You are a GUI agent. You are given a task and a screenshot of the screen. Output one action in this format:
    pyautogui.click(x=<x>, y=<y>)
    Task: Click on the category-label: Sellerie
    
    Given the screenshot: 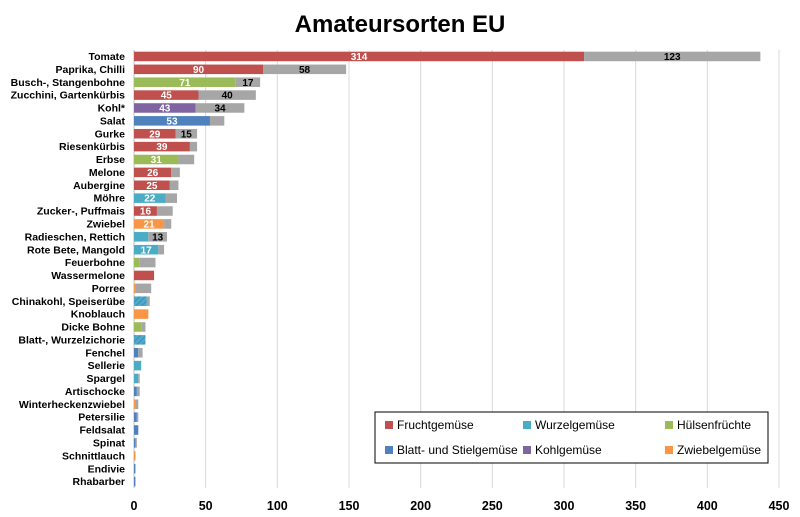 What is the action you would take?
    pyautogui.click(x=107, y=366)
    